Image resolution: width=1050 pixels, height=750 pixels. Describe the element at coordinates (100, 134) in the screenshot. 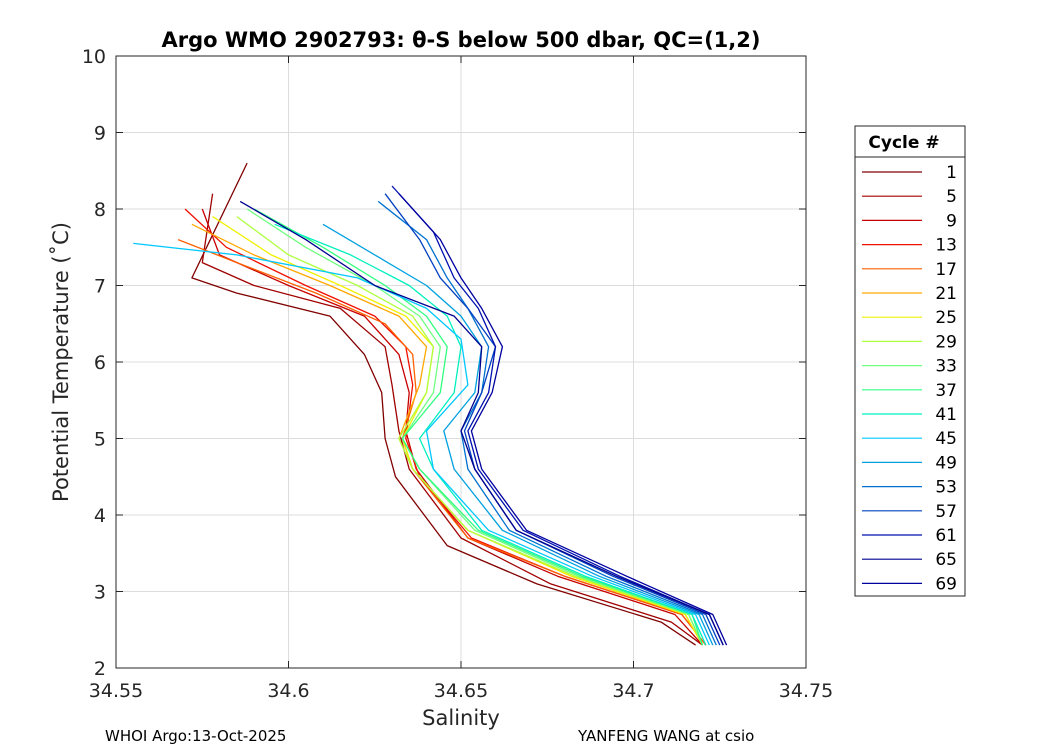

I see `y-tick-label: 9` at that location.